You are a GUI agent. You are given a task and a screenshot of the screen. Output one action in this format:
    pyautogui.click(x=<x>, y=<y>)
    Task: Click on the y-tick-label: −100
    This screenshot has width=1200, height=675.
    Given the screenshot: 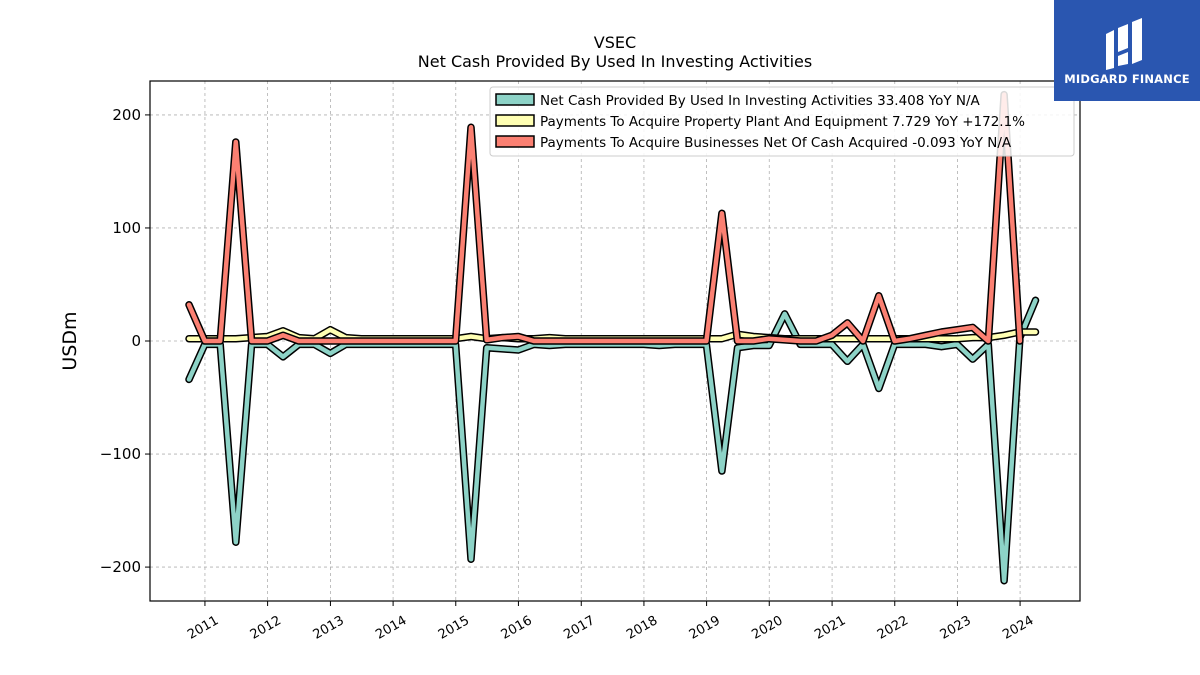 What is the action you would take?
    pyautogui.click(x=120, y=454)
    